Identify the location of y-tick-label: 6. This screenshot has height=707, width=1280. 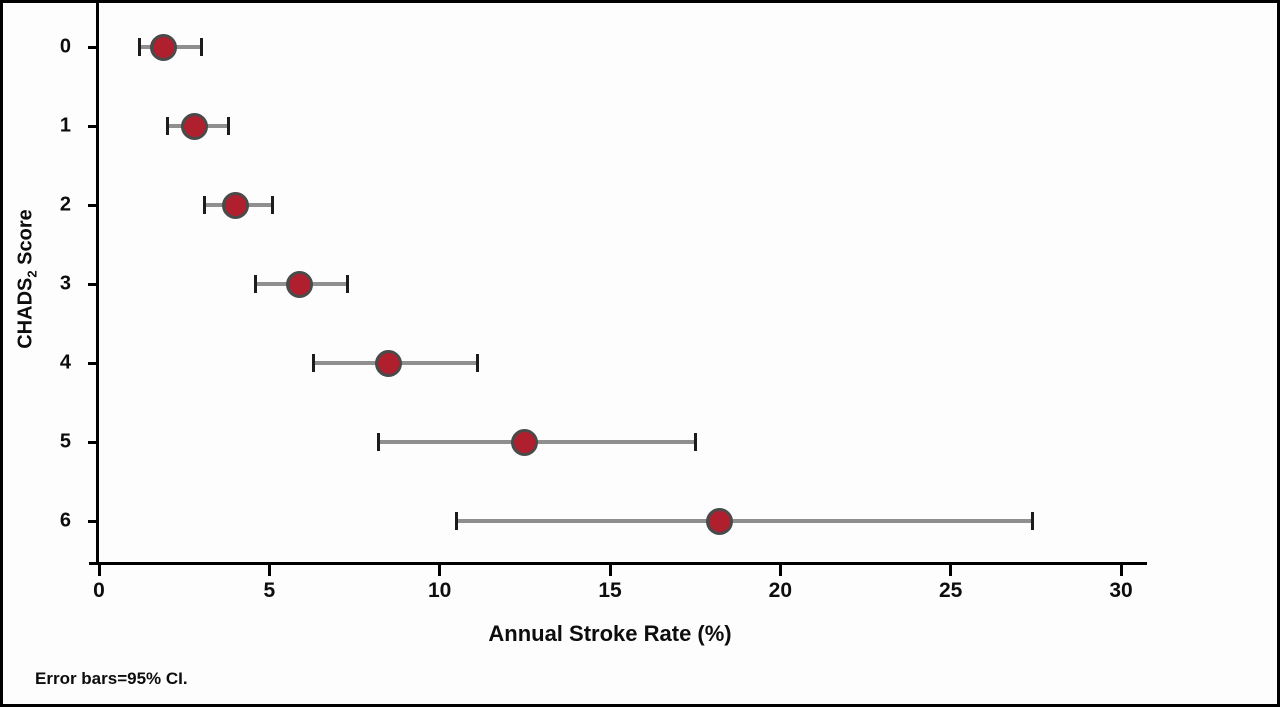
(65, 520).